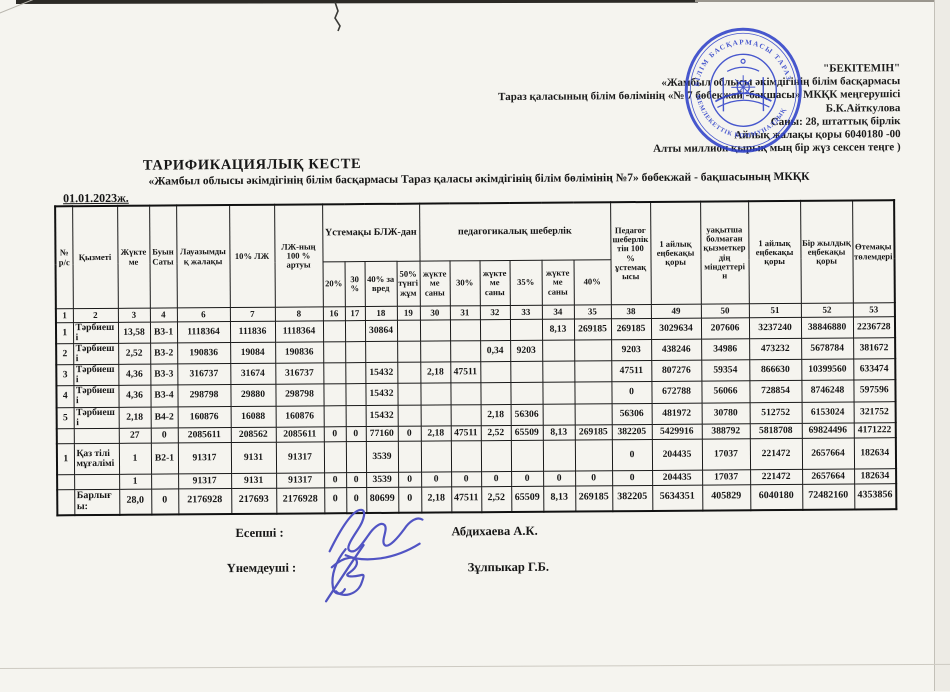 The height and width of the screenshot is (692, 950). What do you see at coordinates (203, 375) in the screenshot?
I see `table-cell: 316737` at bounding box center [203, 375].